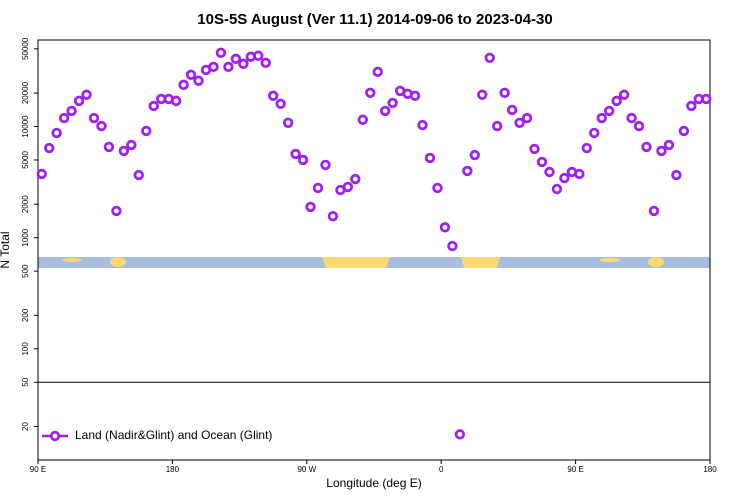 The image size is (750, 500). Describe the element at coordinates (173, 435) in the screenshot. I see `legend-label: Land (Nadir&Glint) and Ocean (Glint)` at that location.